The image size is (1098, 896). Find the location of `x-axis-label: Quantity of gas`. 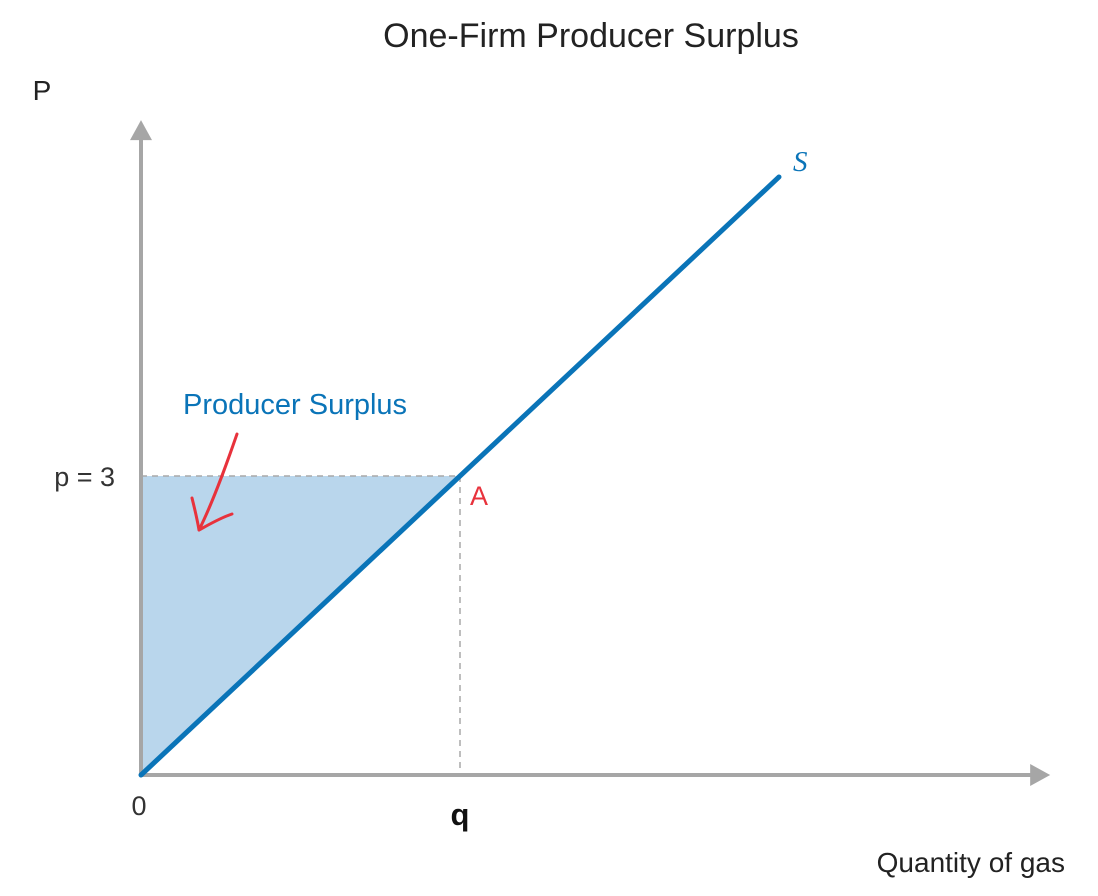

x-axis-label: Quantity of gas is located at coordinates (971, 862).